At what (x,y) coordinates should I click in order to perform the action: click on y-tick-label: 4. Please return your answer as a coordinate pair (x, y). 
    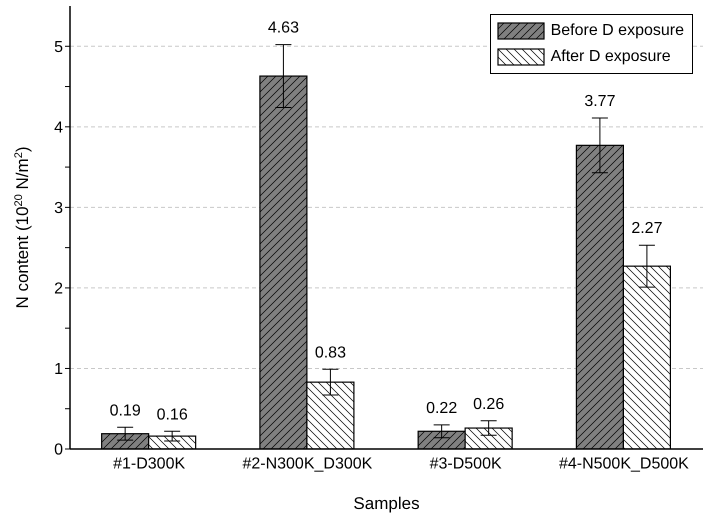
    Looking at the image, I should click on (59, 128).